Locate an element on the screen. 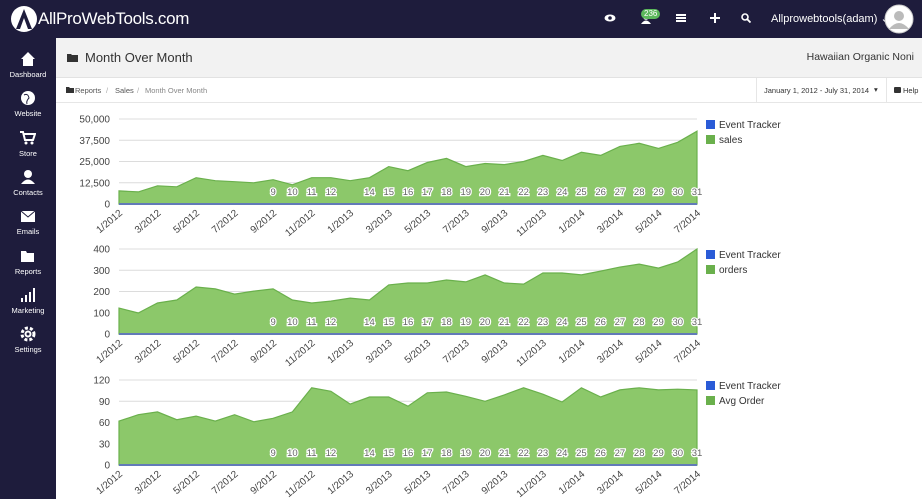 This screenshot has height=499, width=922. date-range-button: January 1, 2012 - July 31, 2014 ▾ is located at coordinates (821, 90).